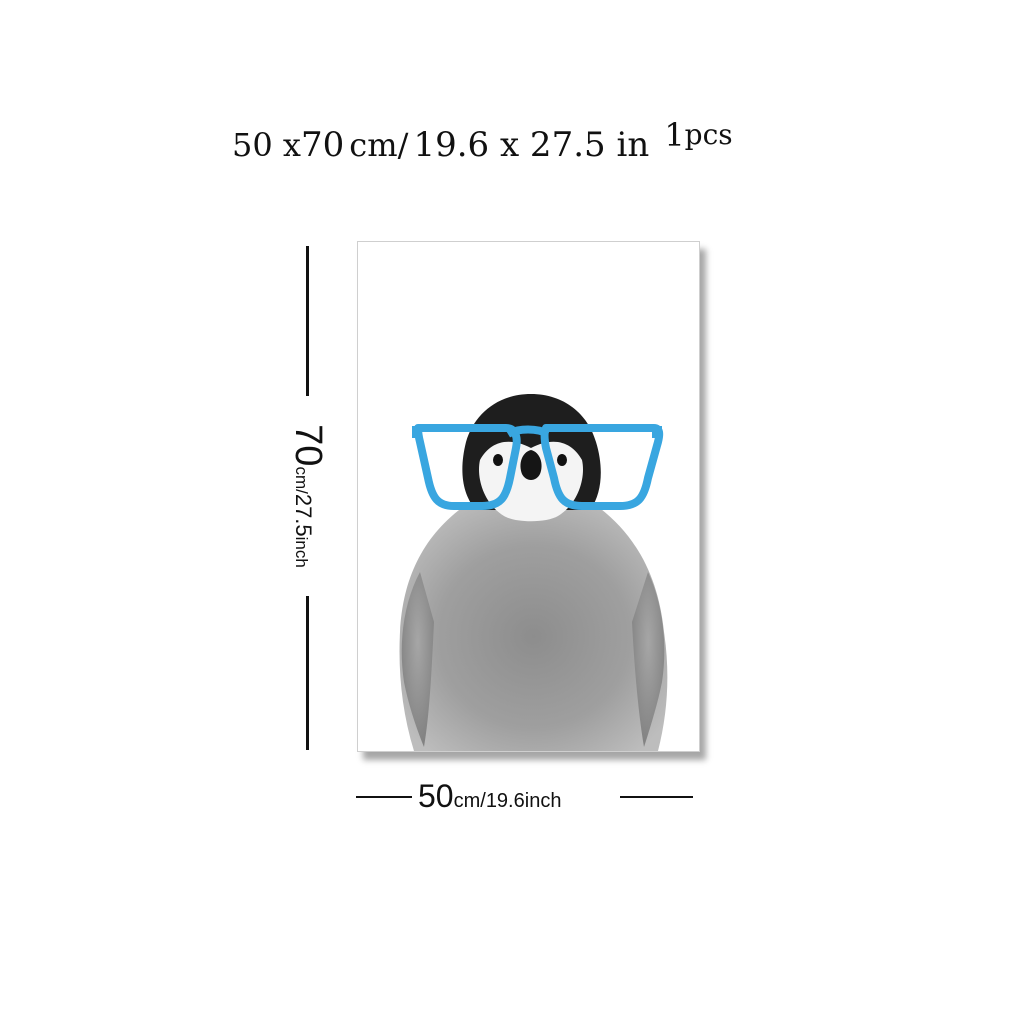 This screenshot has width=1024, height=1024. Describe the element at coordinates (531, 465) in the screenshot. I see `penguin-beak` at that location.